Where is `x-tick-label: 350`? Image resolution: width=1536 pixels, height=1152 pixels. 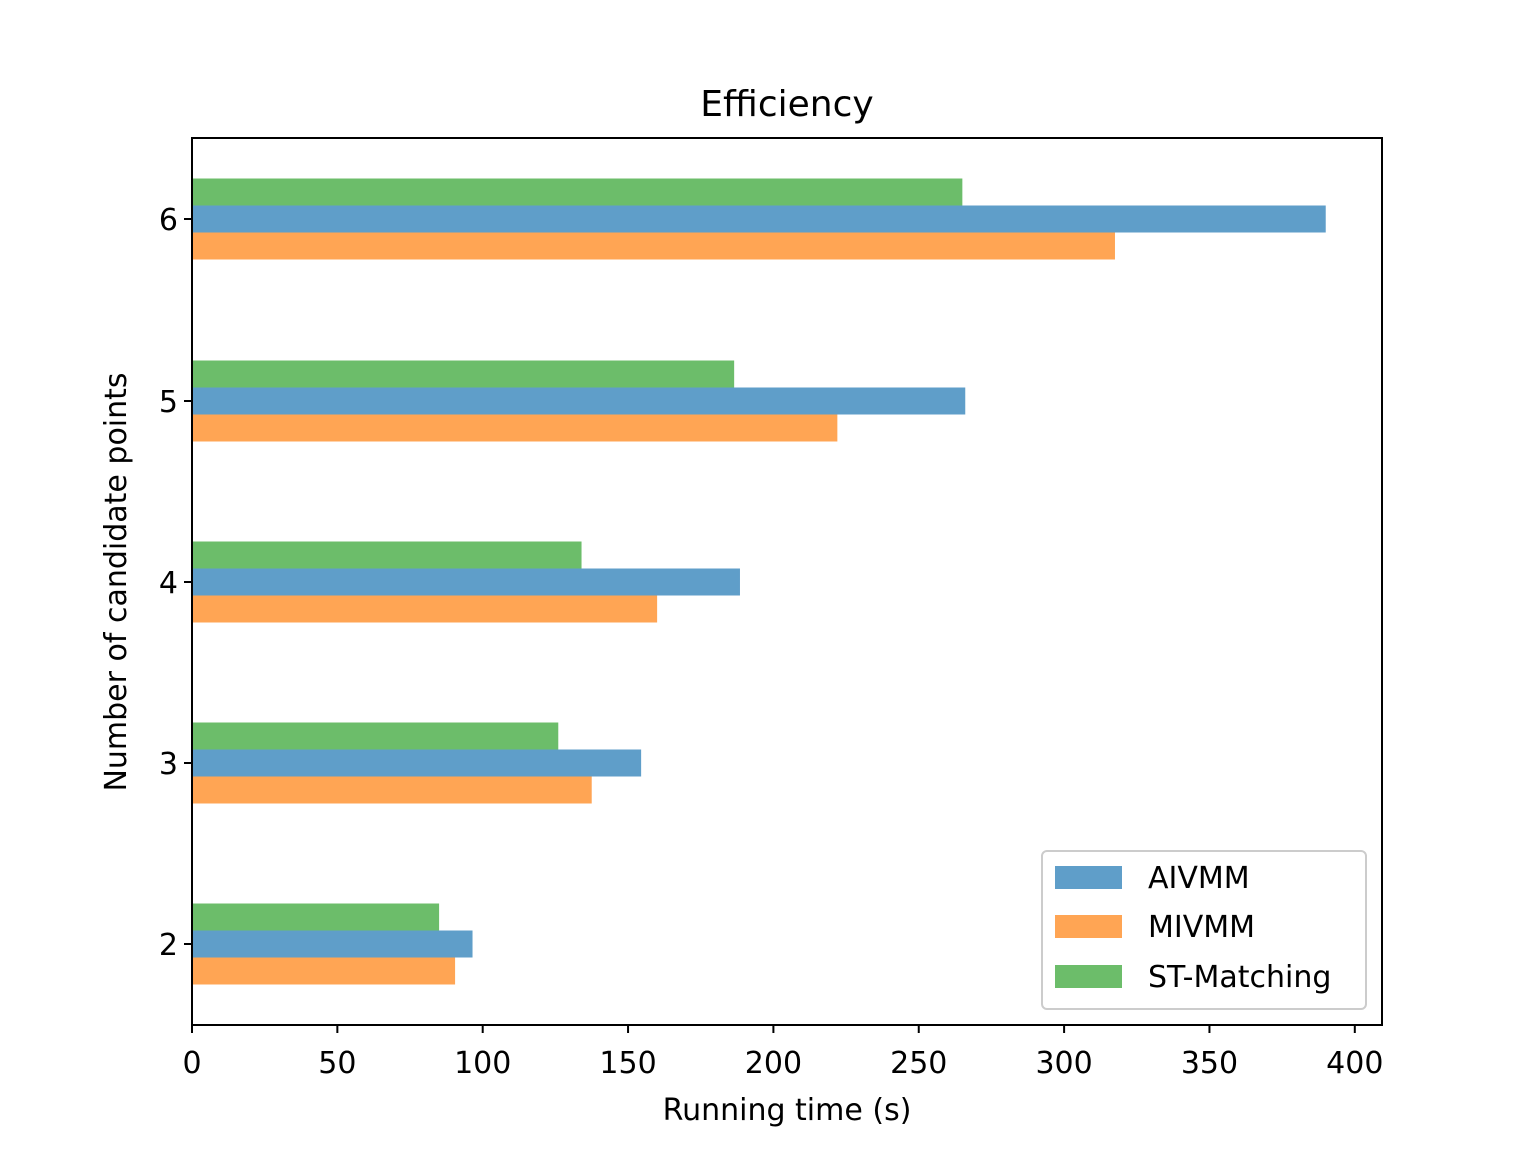 x-tick-label: 350 is located at coordinates (1209, 1063).